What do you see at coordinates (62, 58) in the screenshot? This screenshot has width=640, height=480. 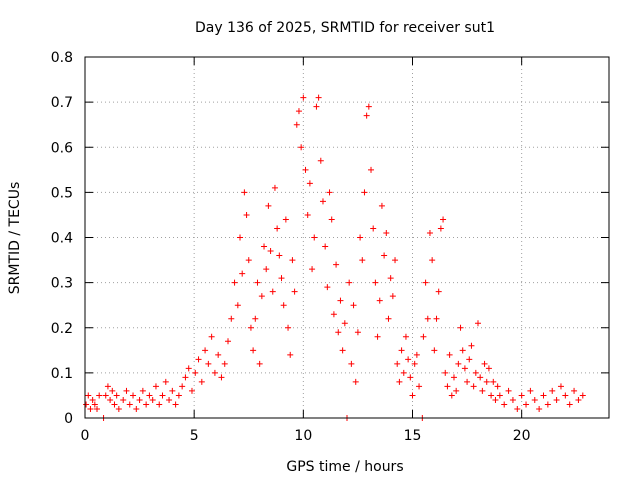 I see `y-tick-label: 0.8` at bounding box center [62, 58].